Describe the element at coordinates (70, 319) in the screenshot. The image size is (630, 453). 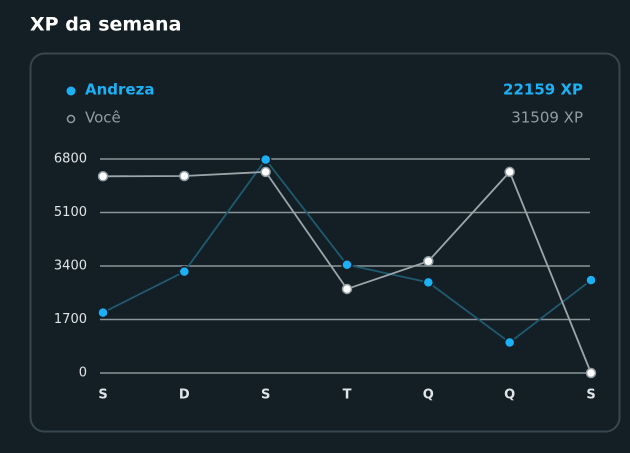
I see `y-tick-label: 1700` at that location.